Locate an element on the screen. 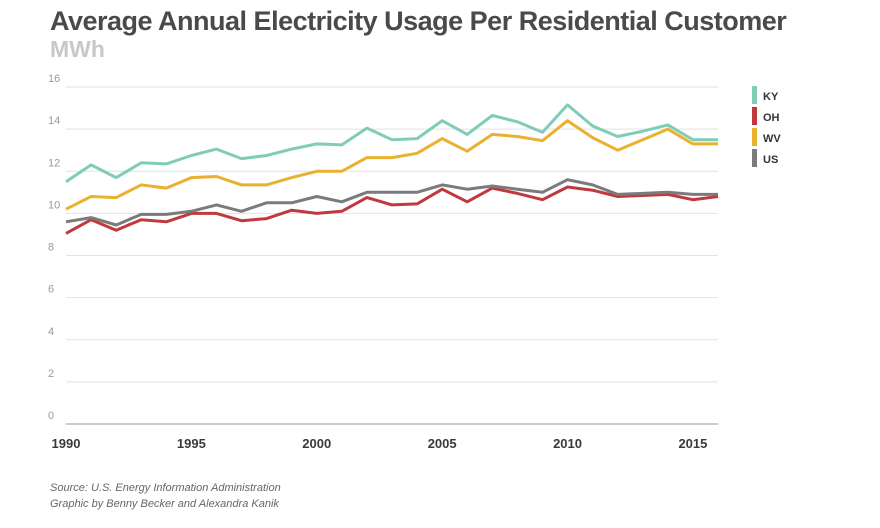  x-tick-label: 2000 is located at coordinates (316, 443).